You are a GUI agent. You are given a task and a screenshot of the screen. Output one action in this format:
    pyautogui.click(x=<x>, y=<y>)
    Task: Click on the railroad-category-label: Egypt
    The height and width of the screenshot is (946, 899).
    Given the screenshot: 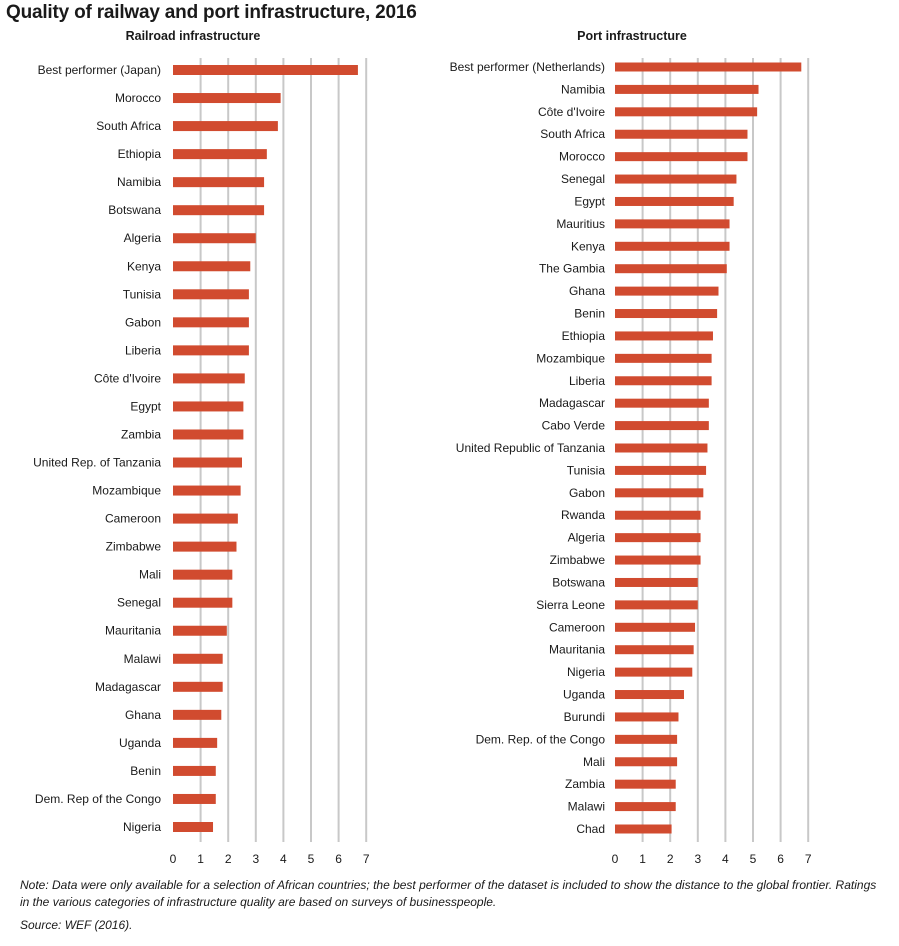 What is the action you would take?
    pyautogui.click(x=145, y=406)
    